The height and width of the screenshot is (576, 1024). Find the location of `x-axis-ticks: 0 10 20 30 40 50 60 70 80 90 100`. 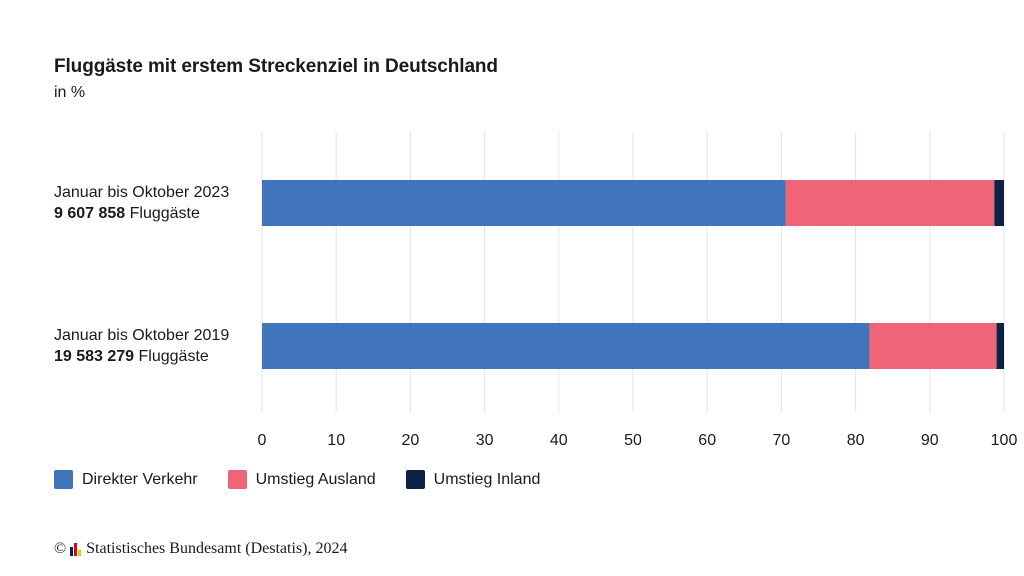

x-axis-ticks: 0 10 20 30 40 50 60 70 80 90 100 is located at coordinates (638, 440).